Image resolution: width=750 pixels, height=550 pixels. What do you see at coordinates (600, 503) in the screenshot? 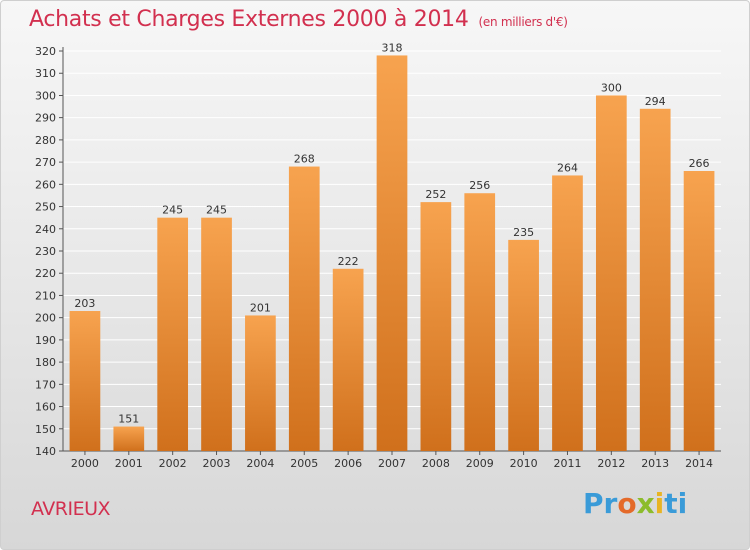
I see `logo-part-1: Pr` at bounding box center [600, 503].